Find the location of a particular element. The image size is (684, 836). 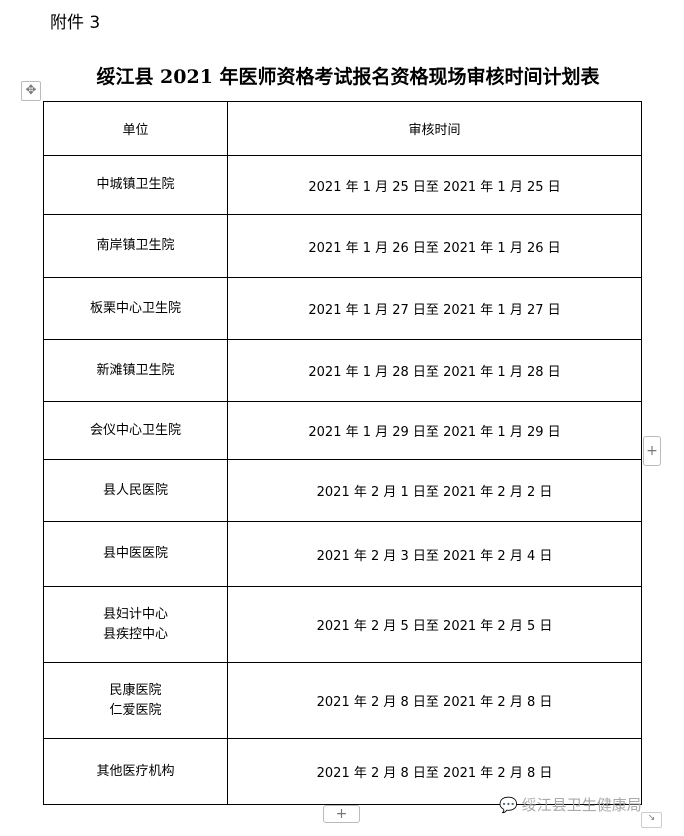

table-row: 中城镇卫生院 2021 年 1 月 25 日至 2021 年 1 月 25 日 is located at coordinates (342, 185).